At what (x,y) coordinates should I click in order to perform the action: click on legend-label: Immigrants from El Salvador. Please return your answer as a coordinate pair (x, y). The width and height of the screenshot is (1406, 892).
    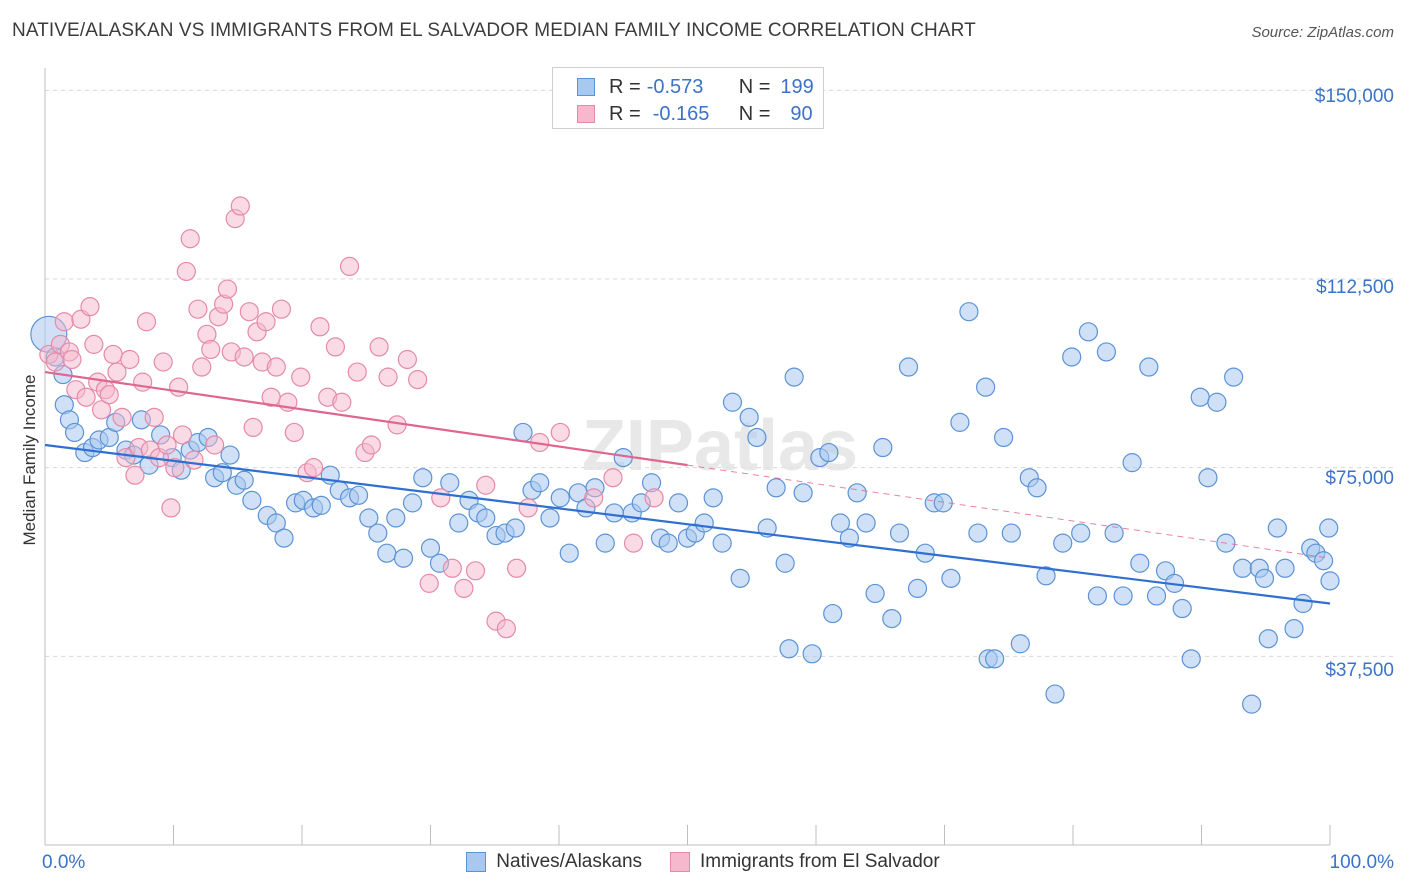
    Looking at the image, I should click on (820, 861).